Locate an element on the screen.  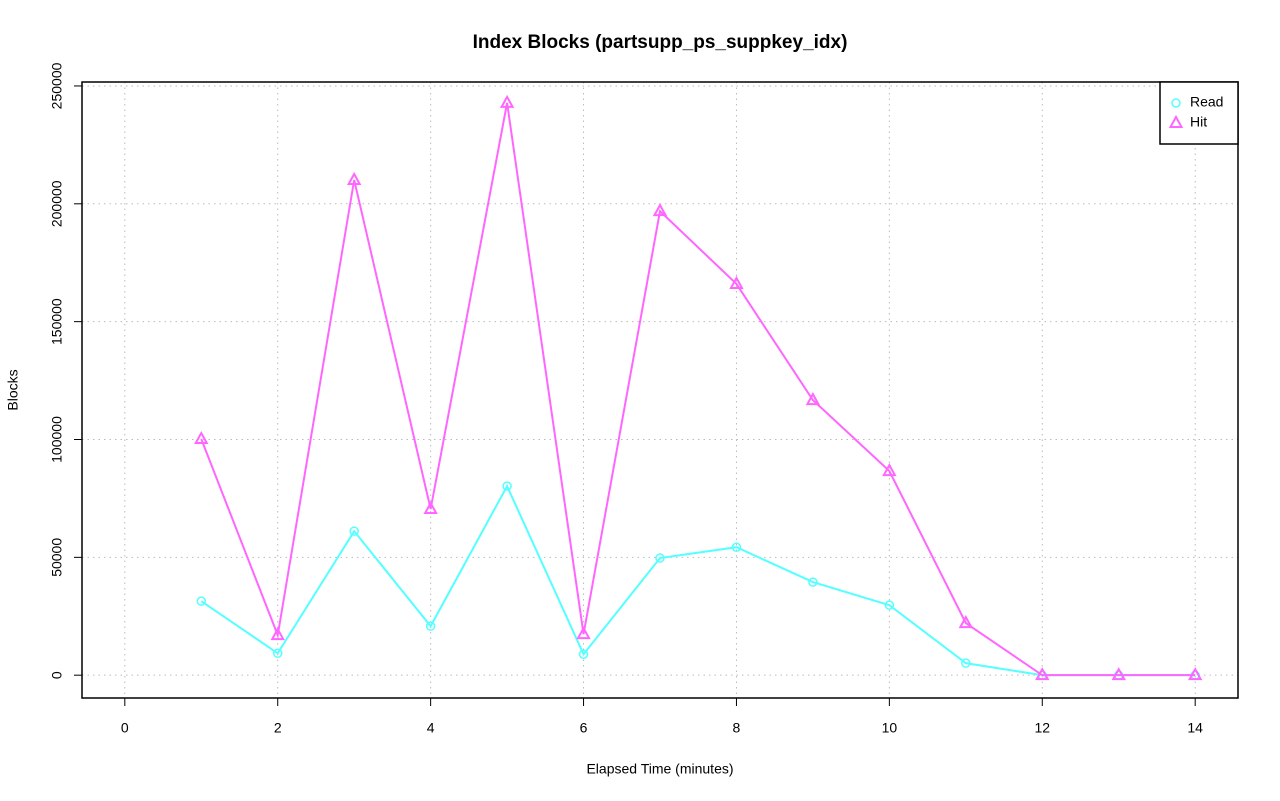
y-tick-label: 250000 is located at coordinates (57, 85).